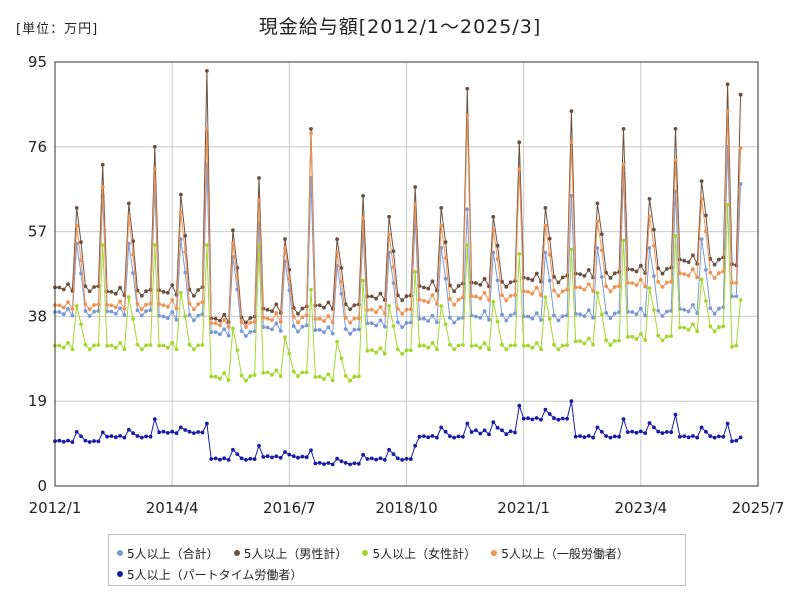 This screenshot has height=600, width=800. What do you see at coordinates (168, 553) in the screenshot?
I see `legend-item-total: 5人以上（合計）` at bounding box center [168, 553].